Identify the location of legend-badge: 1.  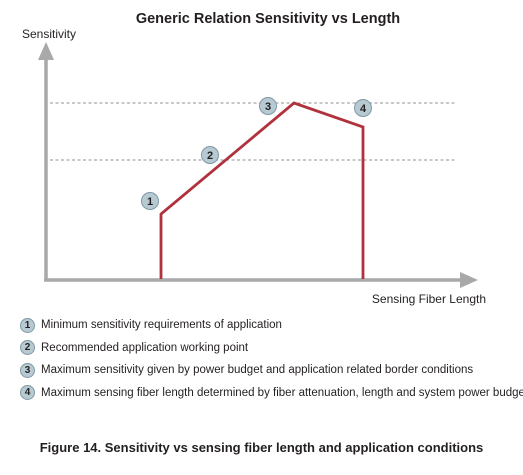
(27, 325).